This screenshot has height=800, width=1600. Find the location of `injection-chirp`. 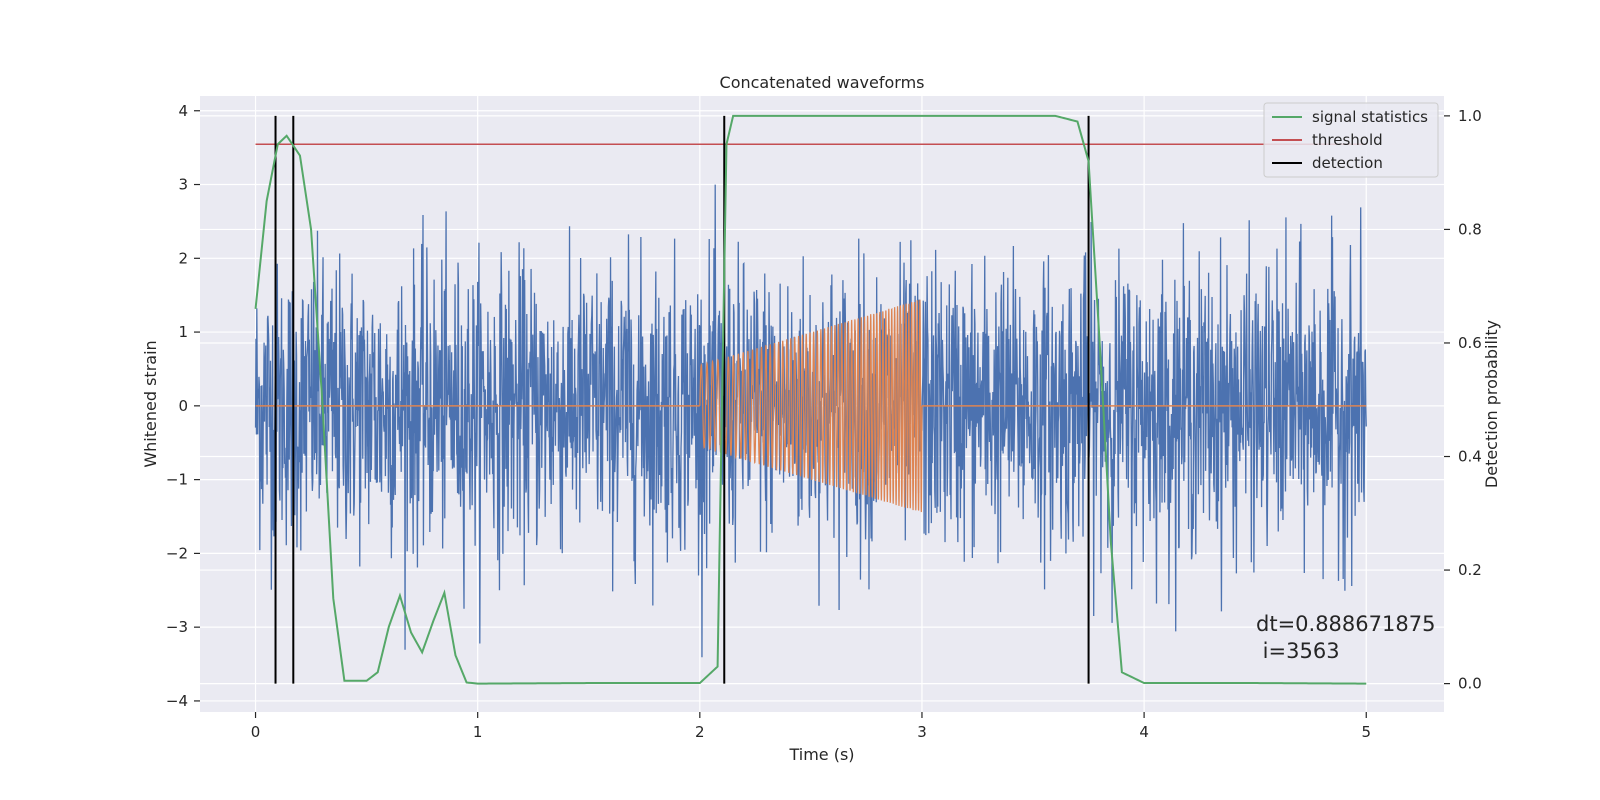

injection-chirp is located at coordinates (811, 406).